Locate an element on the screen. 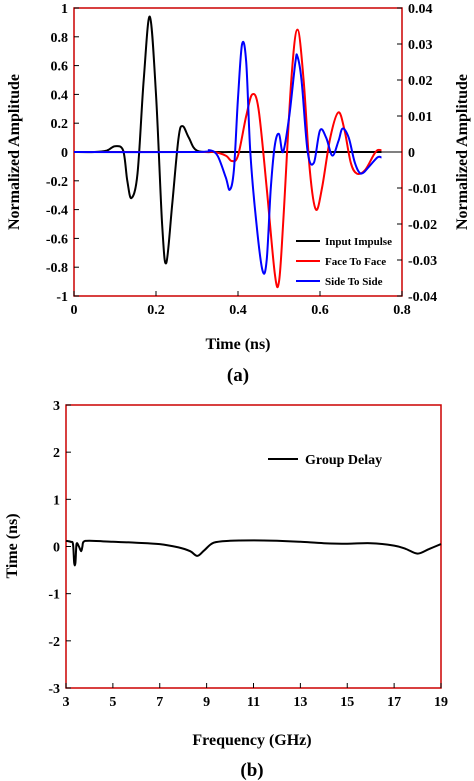 The width and height of the screenshot is (474, 781). y-tick-label: 0.2 is located at coordinates (60, 124).